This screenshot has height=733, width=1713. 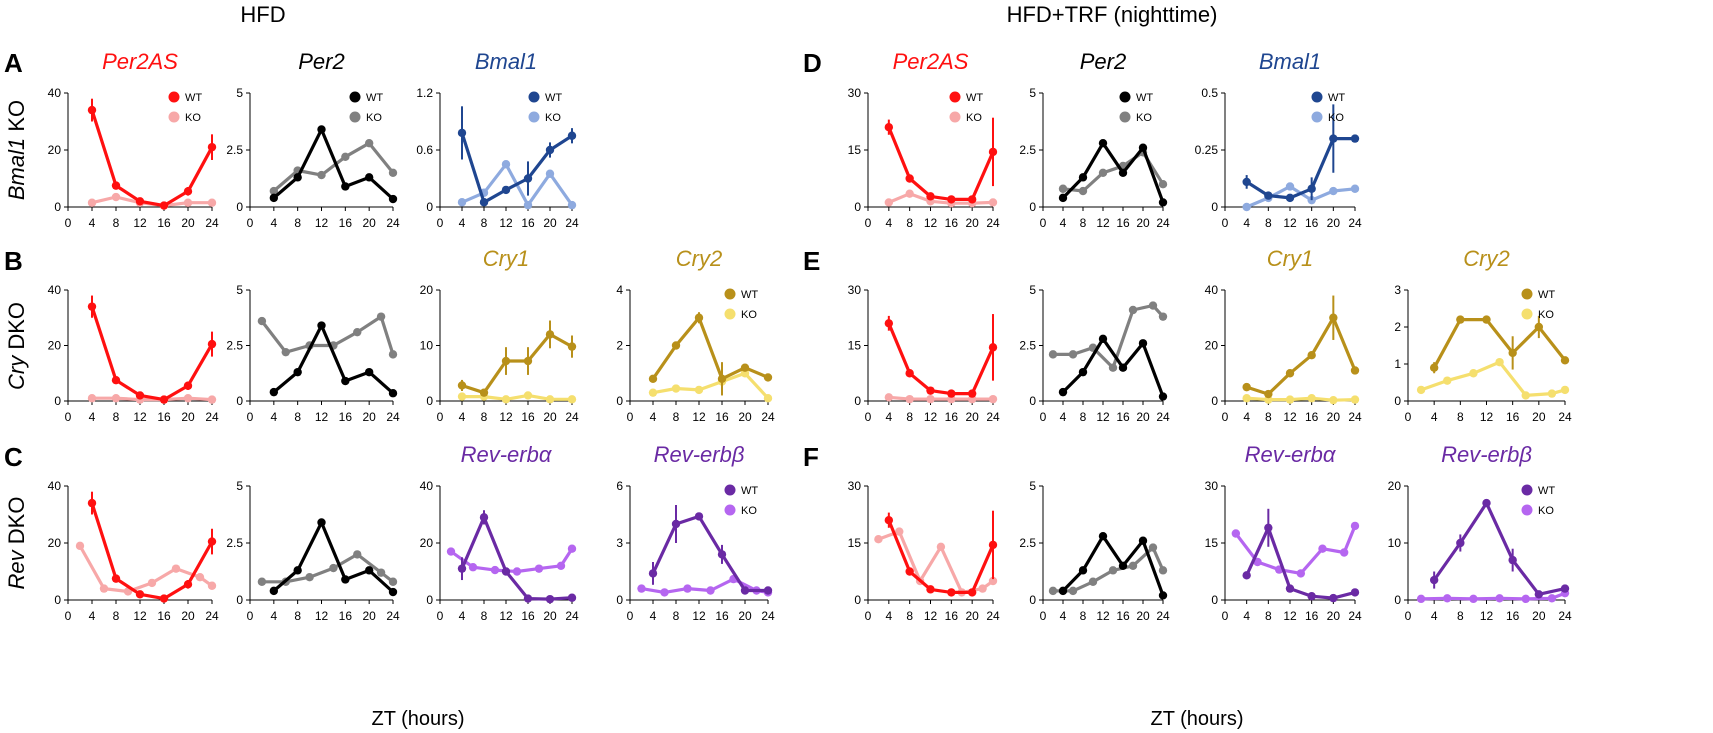 What do you see at coordinates (507, 454) in the screenshot?
I see `panel-title: Rev-erbα` at bounding box center [507, 454].